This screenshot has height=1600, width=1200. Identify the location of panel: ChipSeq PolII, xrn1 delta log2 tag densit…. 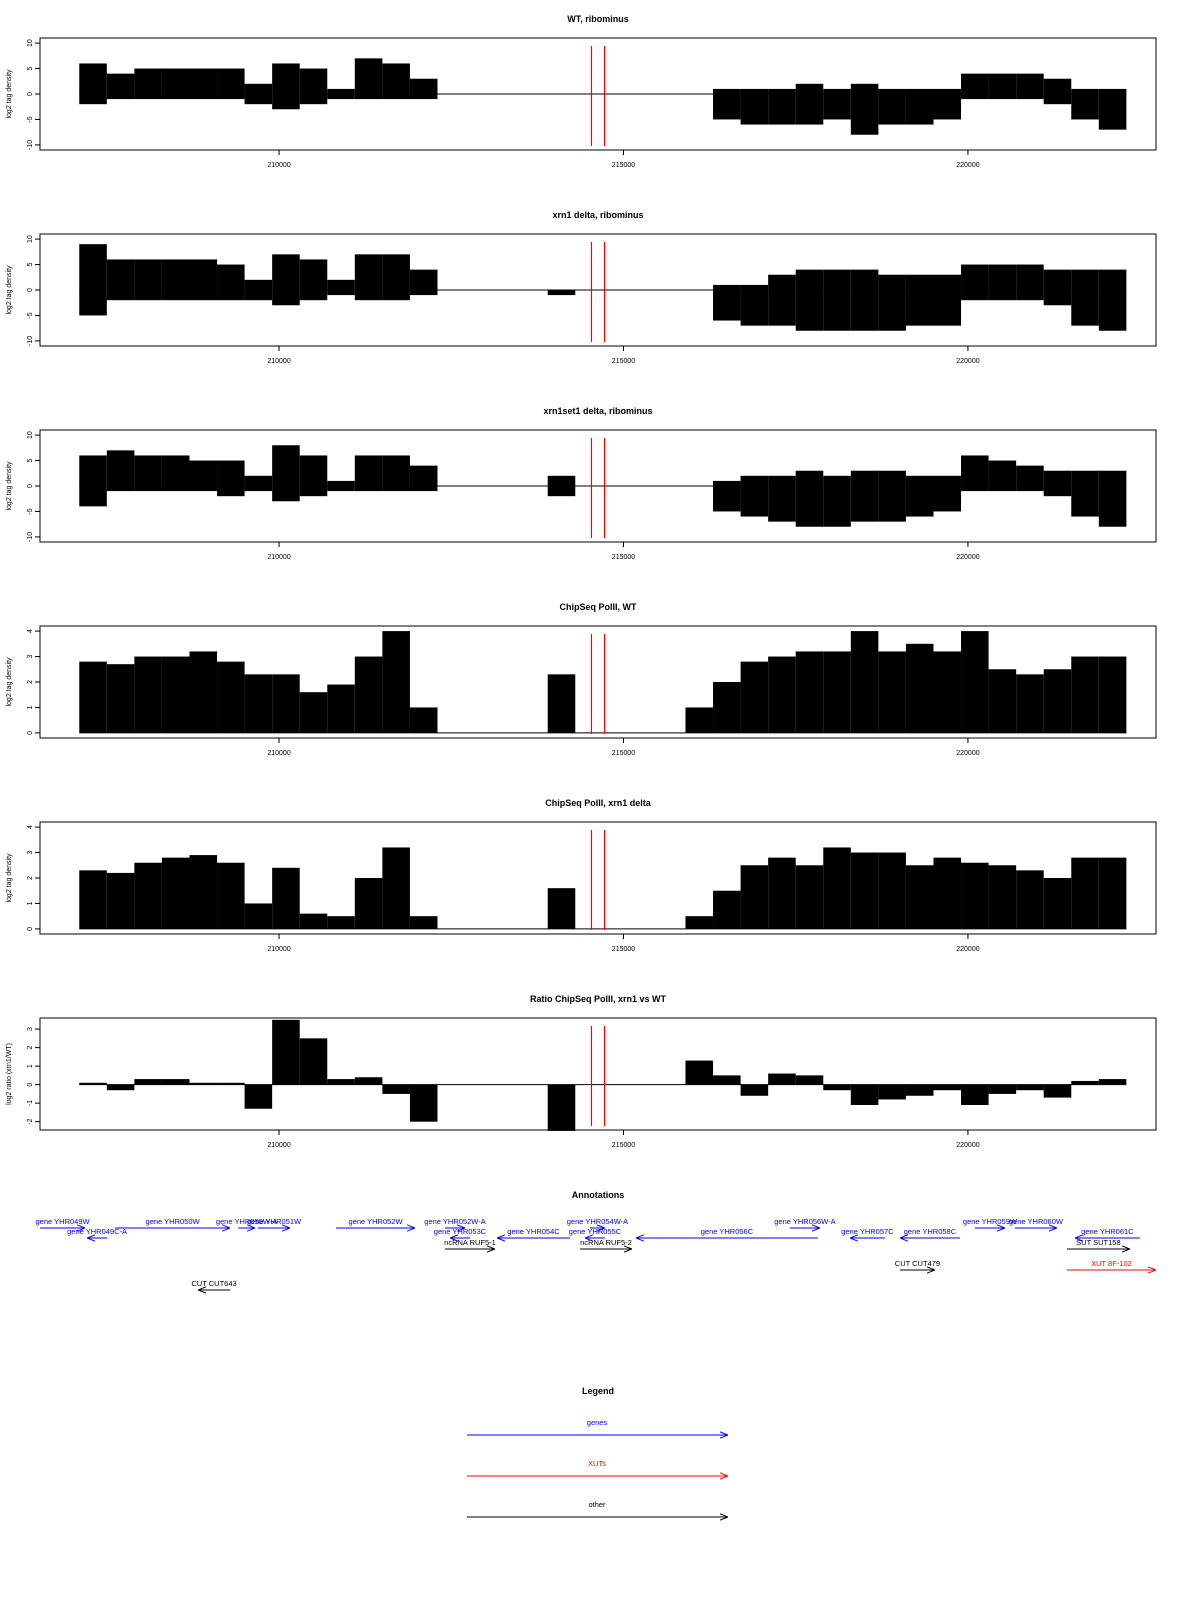
(581, 875).